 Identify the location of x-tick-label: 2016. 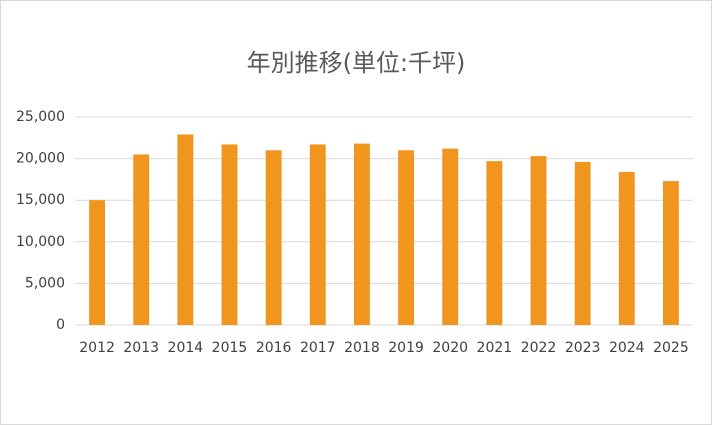
(274, 348).